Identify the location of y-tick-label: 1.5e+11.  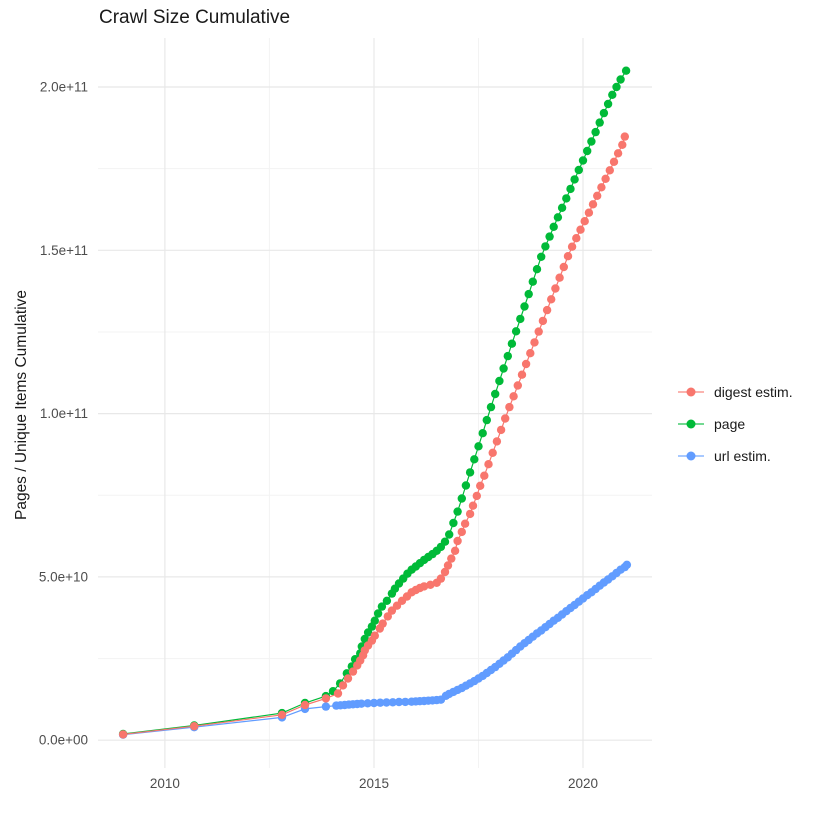
(64, 250).